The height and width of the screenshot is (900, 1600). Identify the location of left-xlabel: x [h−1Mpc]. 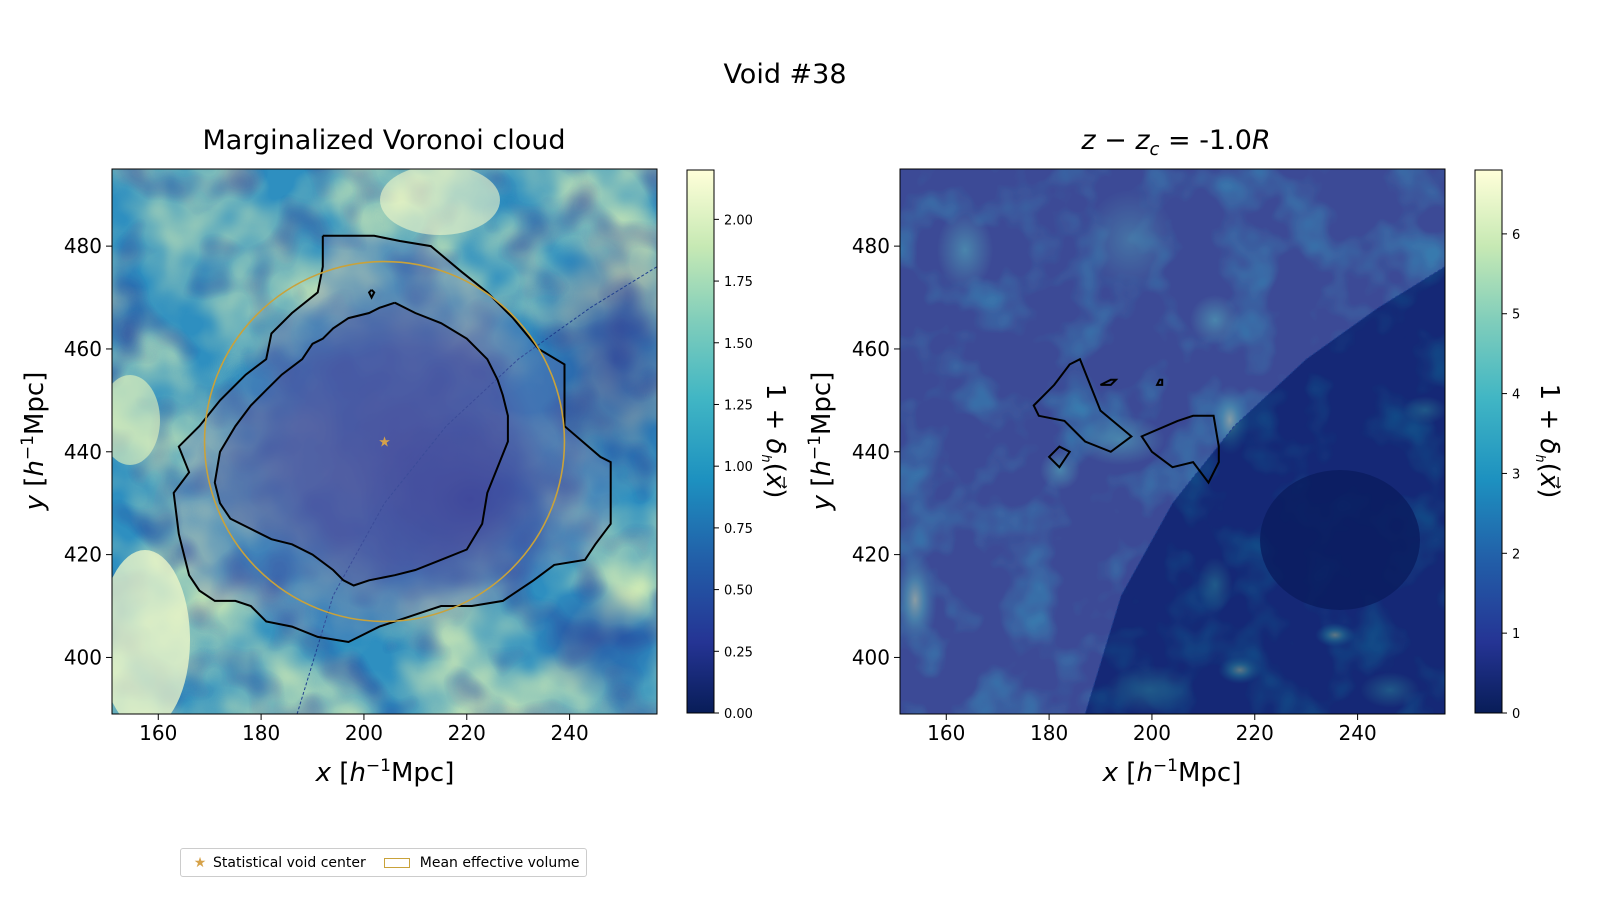
(385, 772).